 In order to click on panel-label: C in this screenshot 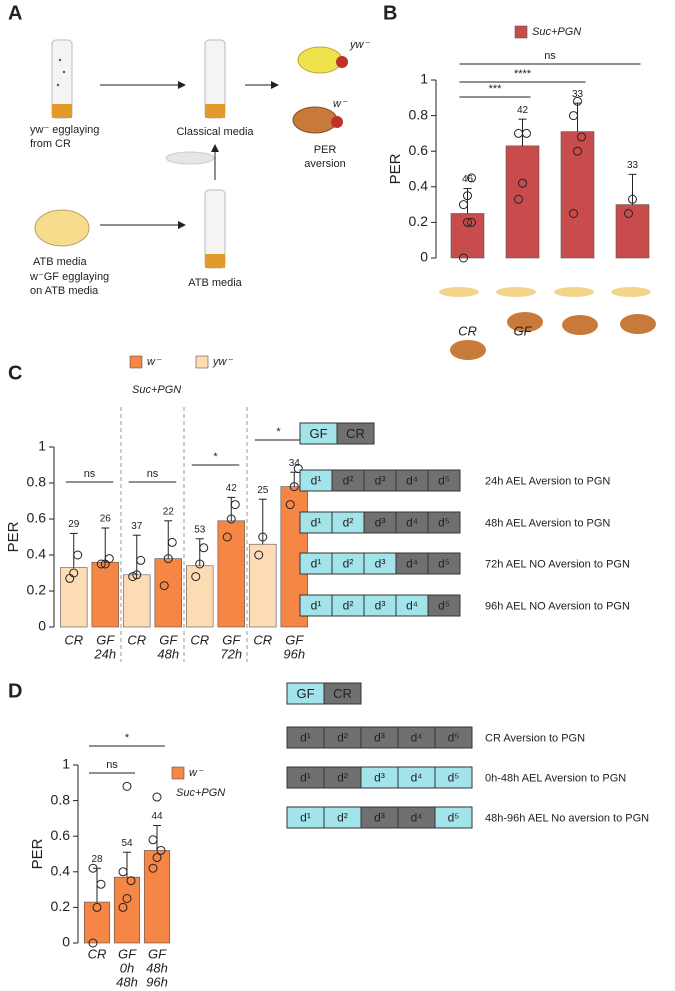, I will do `click(15, 373)`.